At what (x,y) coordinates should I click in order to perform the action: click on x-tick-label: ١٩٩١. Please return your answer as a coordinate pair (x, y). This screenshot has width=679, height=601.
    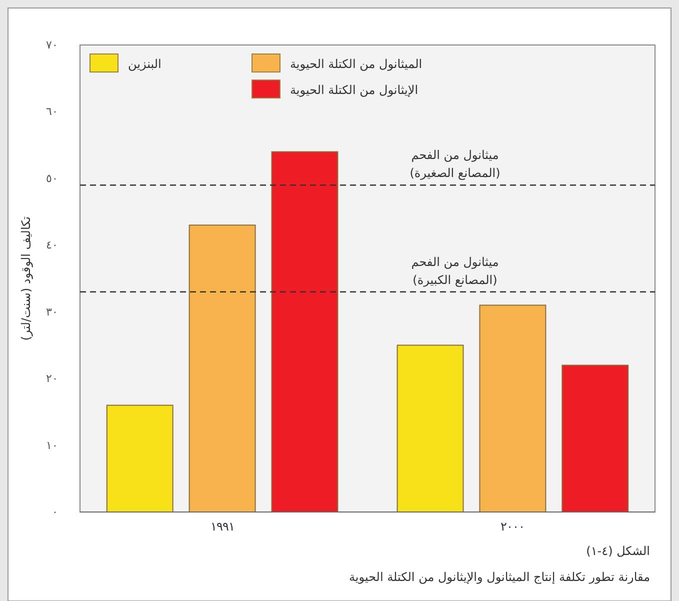
    Looking at the image, I should click on (222, 527).